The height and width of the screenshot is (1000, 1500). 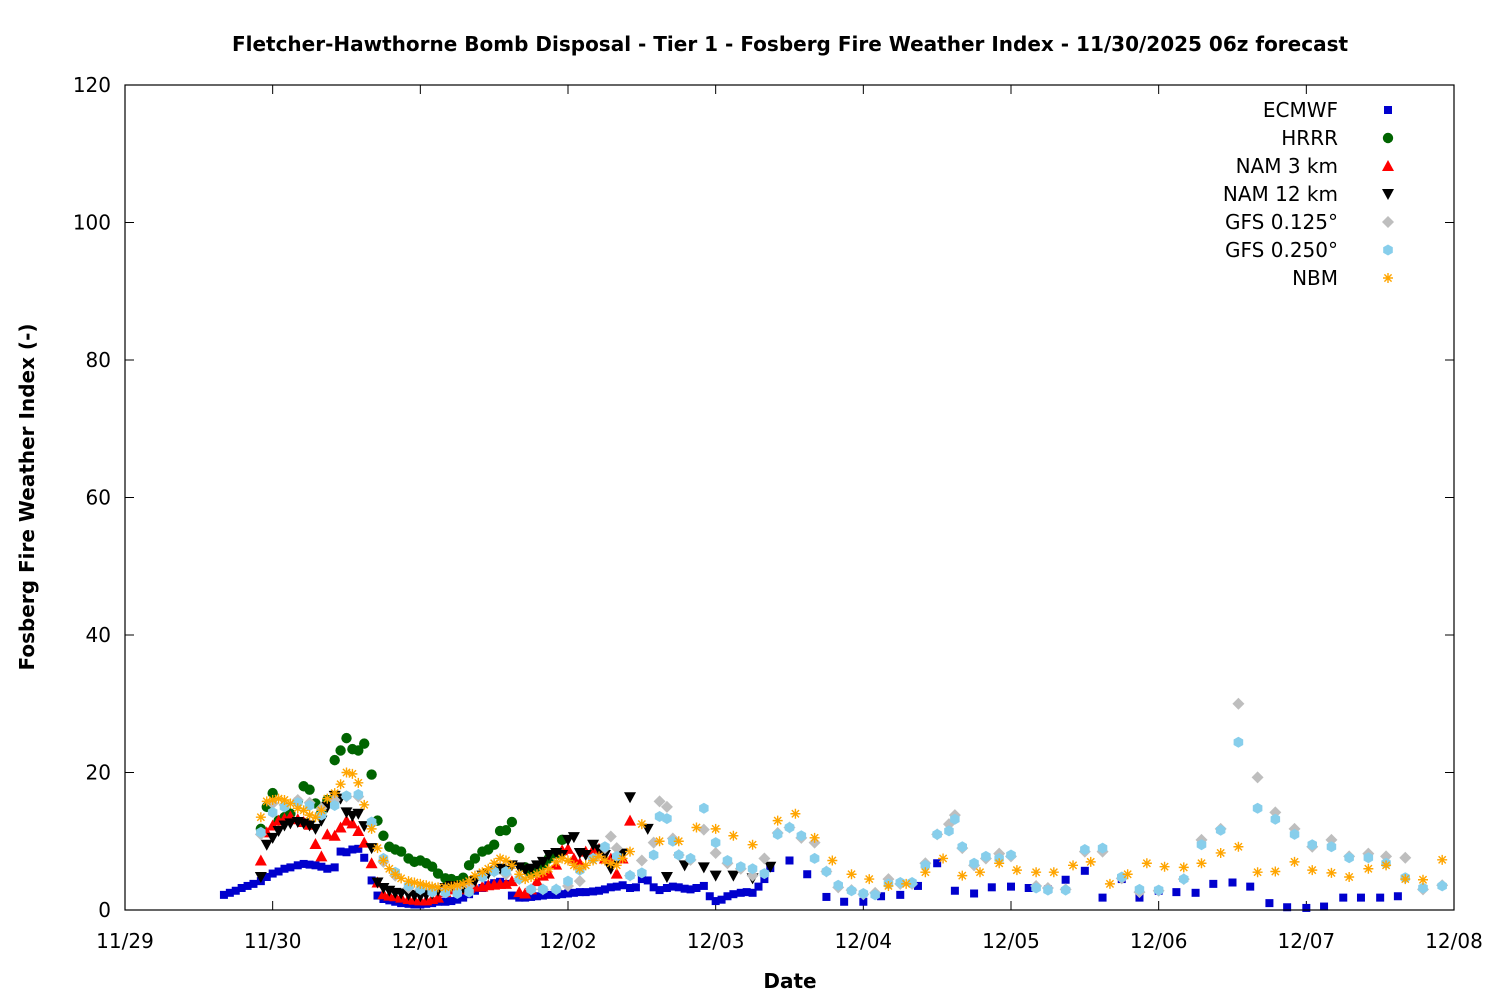 What do you see at coordinates (1454, 941) in the screenshot?
I see `x-tick-label: 12/08` at bounding box center [1454, 941].